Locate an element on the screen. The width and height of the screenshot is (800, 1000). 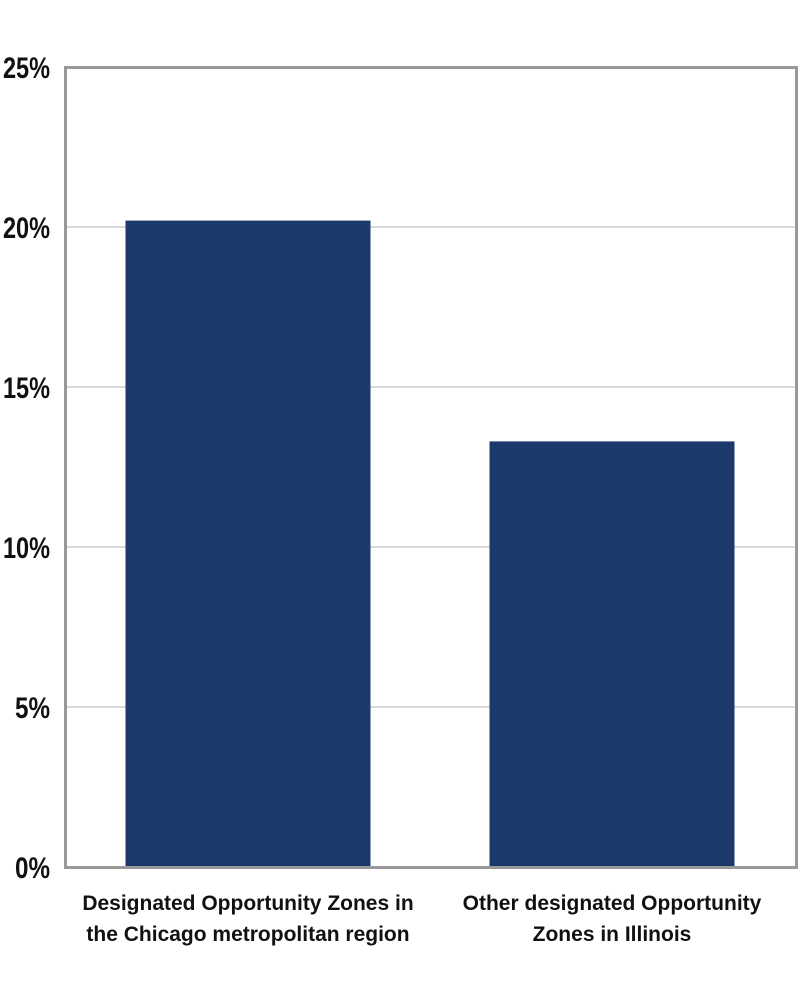
y-tick-label: 20% is located at coordinates (26, 228).